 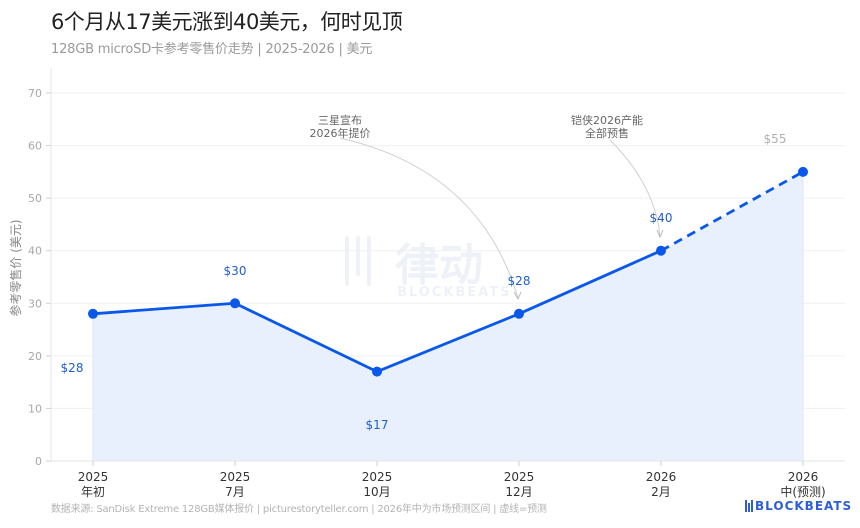 I want to click on chart-title: 6个月从17美元涨到40美元，何时见顶, so click(x=227, y=22).